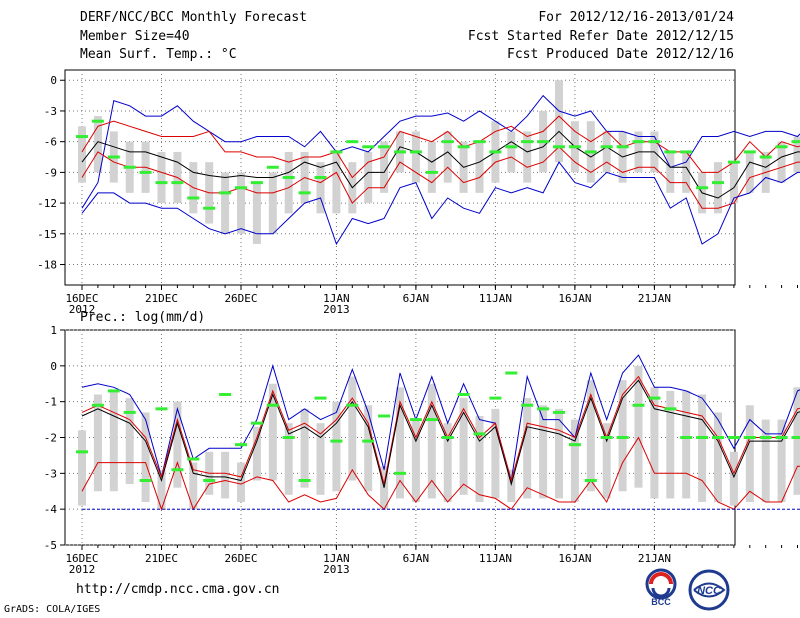 Image resolution: width=800 pixels, height=618 pixels. What do you see at coordinates (336, 298) in the screenshot?
I see `temp-x-tick-label: 1JAN` at bounding box center [336, 298].